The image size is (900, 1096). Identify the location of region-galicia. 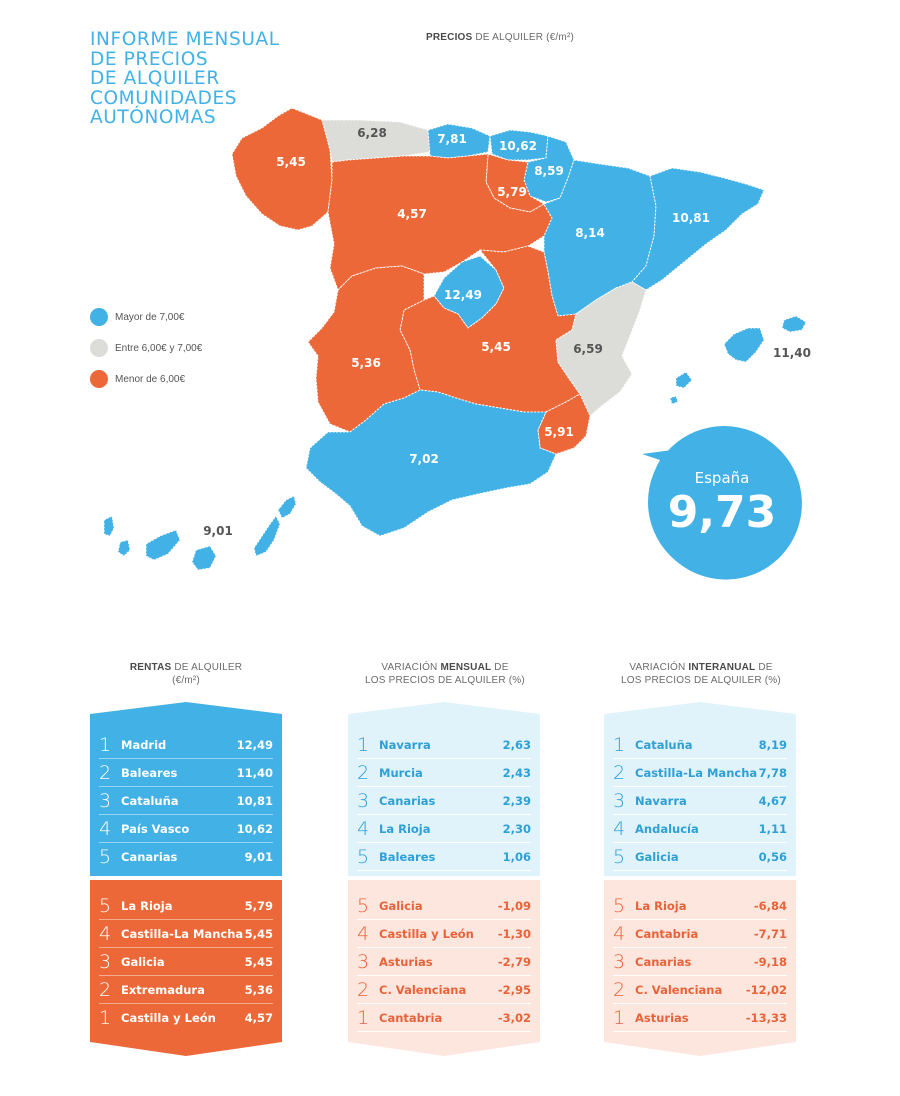
(282, 169).